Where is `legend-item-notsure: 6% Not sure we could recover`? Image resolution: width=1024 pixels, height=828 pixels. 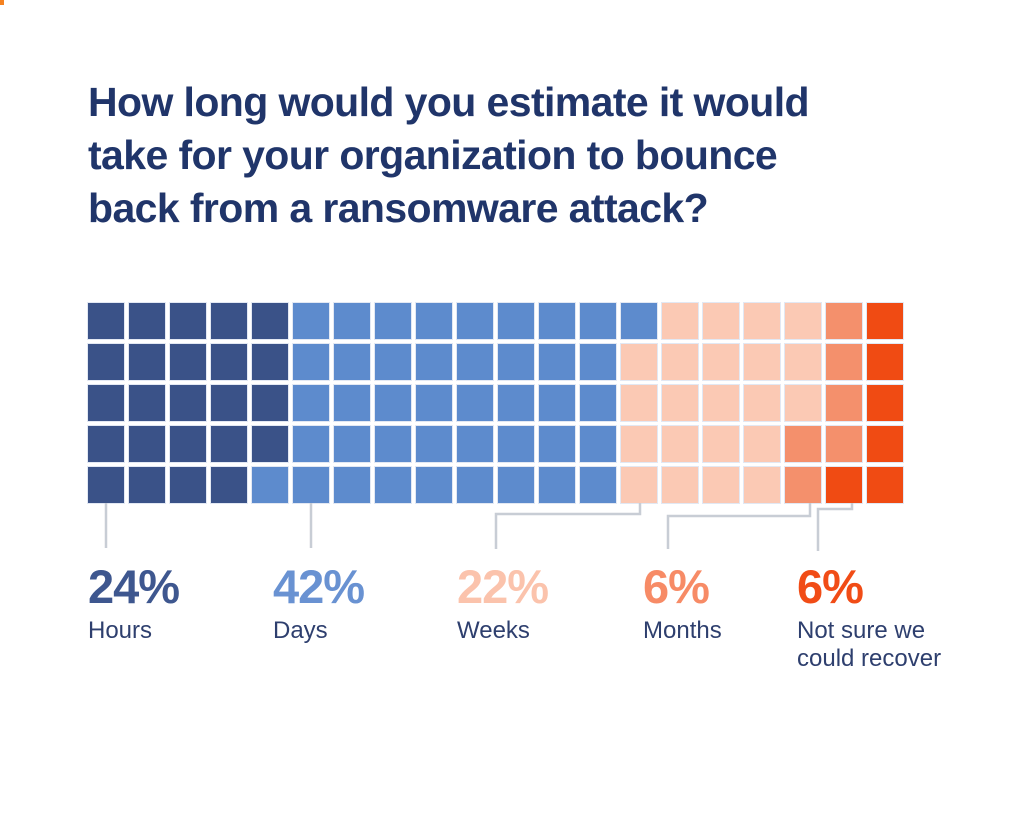
legend-item-notsure: 6% Not sure we could recover is located at coordinates (881, 617).